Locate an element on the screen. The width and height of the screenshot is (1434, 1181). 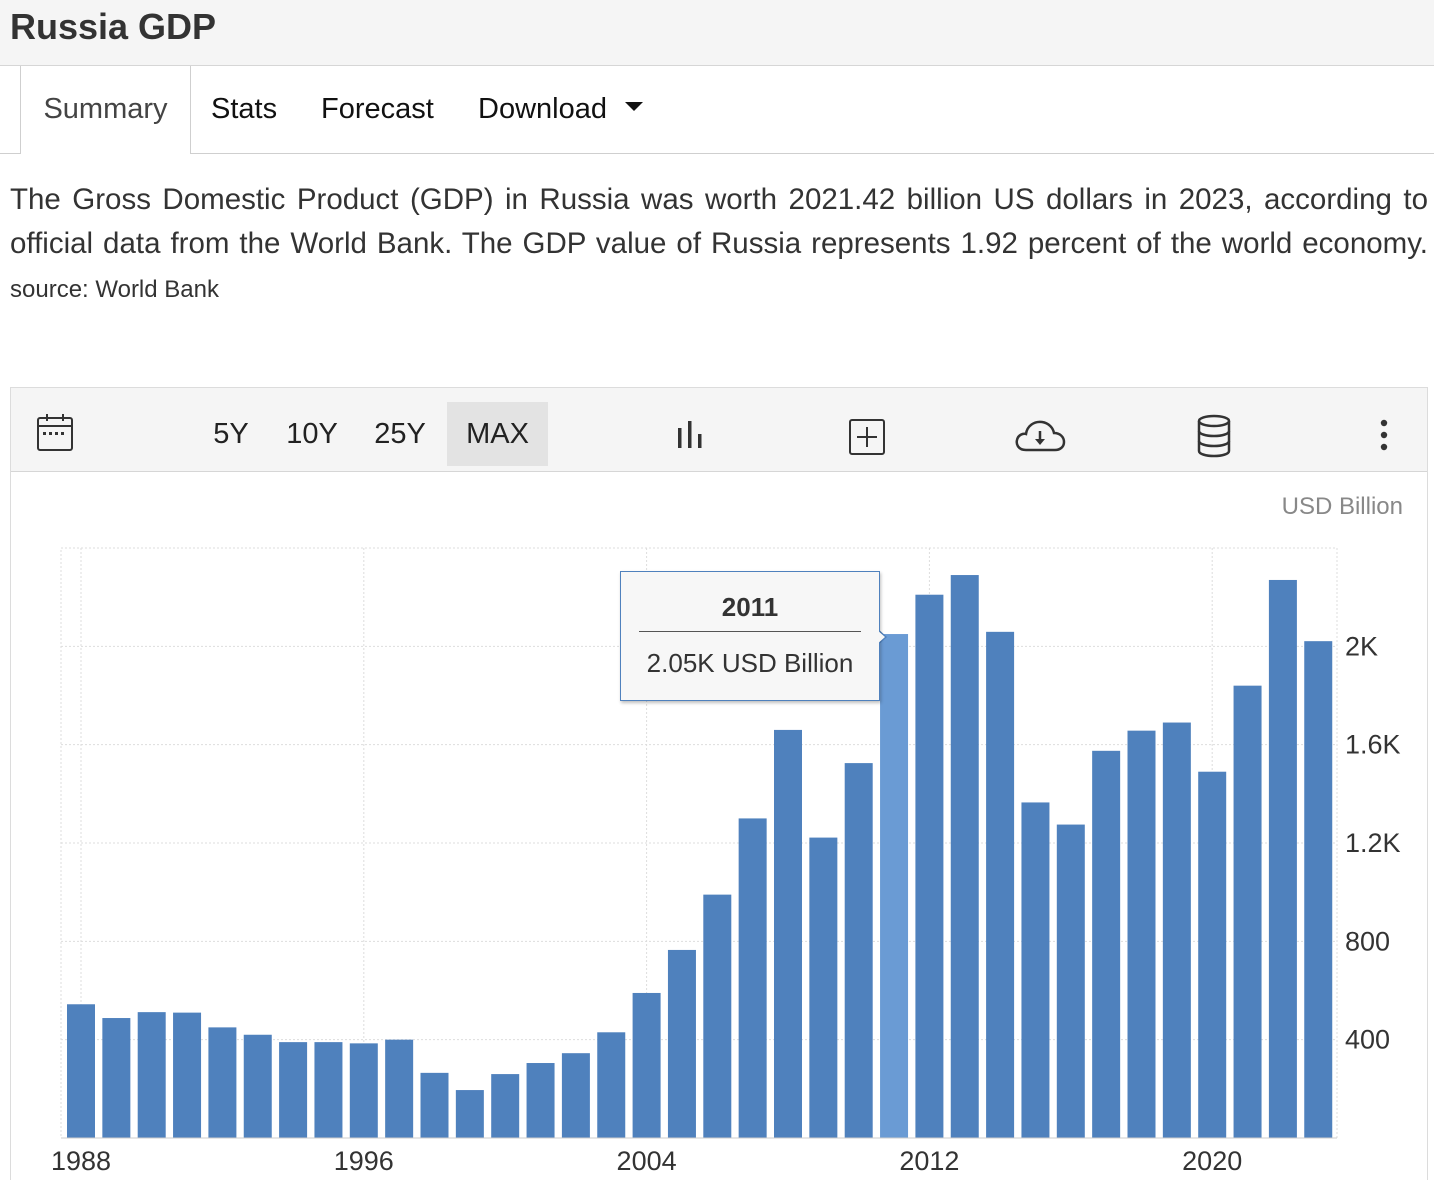
chart-tooltip: 2011 2.05K USD Billion is located at coordinates (750, 636).